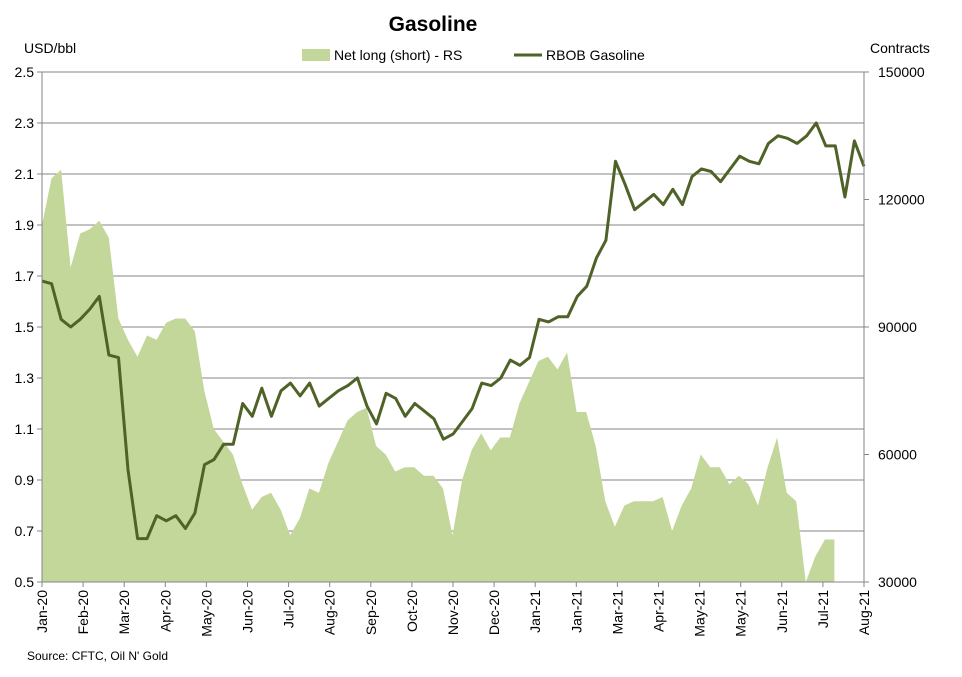 This screenshot has width=962, height=677. I want to click on left-axis-ticks: 0.5 0.7 0.9 1.1 1.3 1.5 1.7 1.9 2.1 2.3 2.5, so click(28, 327).